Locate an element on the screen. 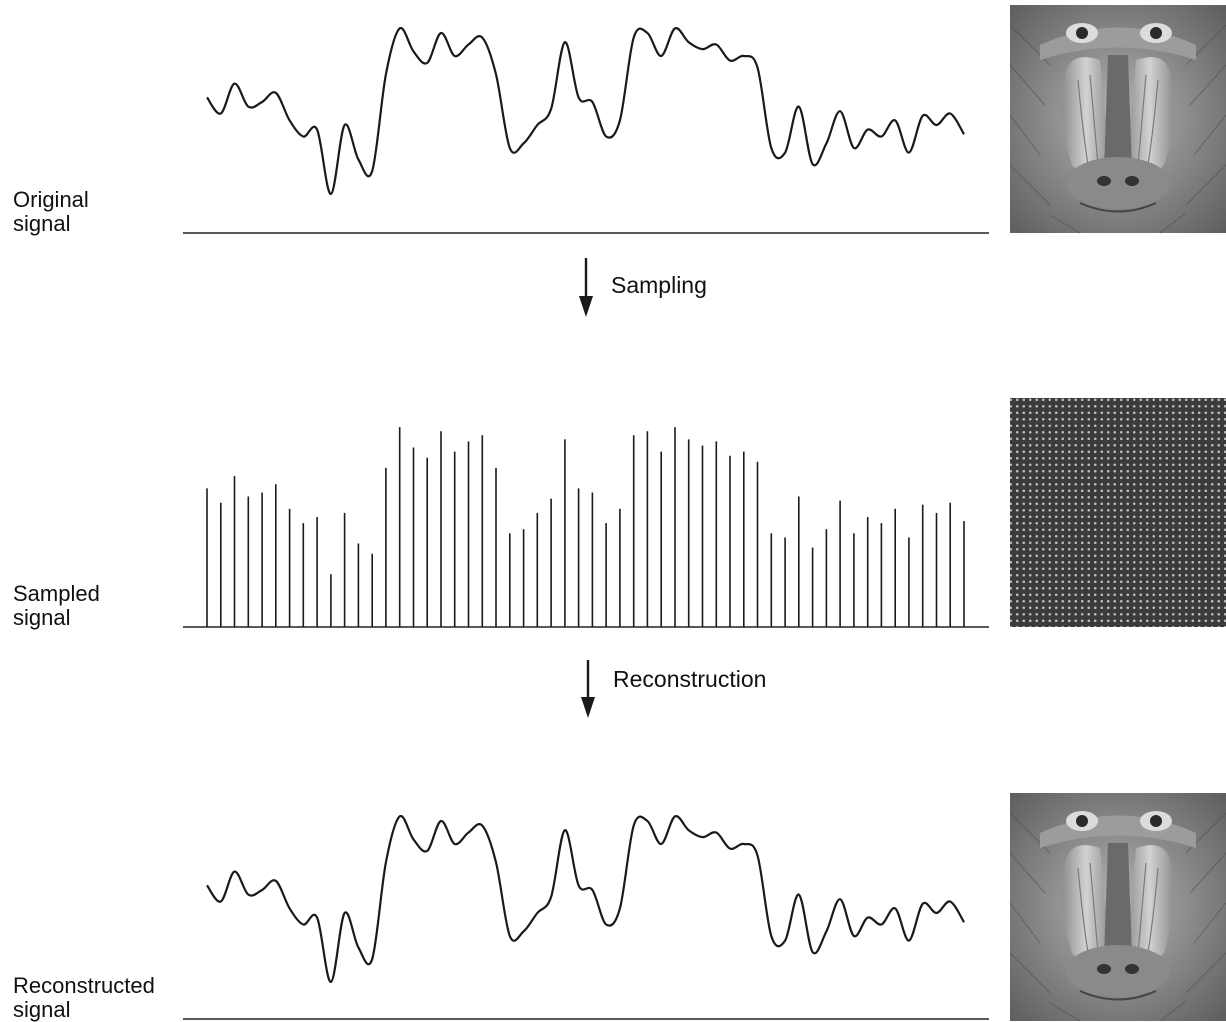  sampling-step-label: Sampling is located at coordinates (659, 285).